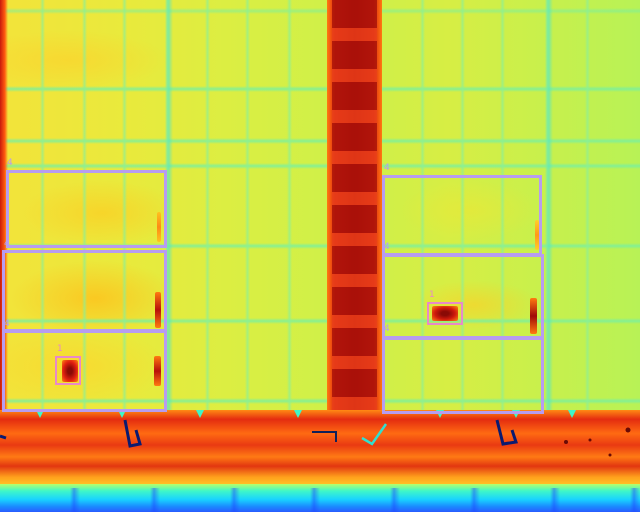 The image size is (640, 512). I want to click on ground-cool-texture, so click(320, 500).